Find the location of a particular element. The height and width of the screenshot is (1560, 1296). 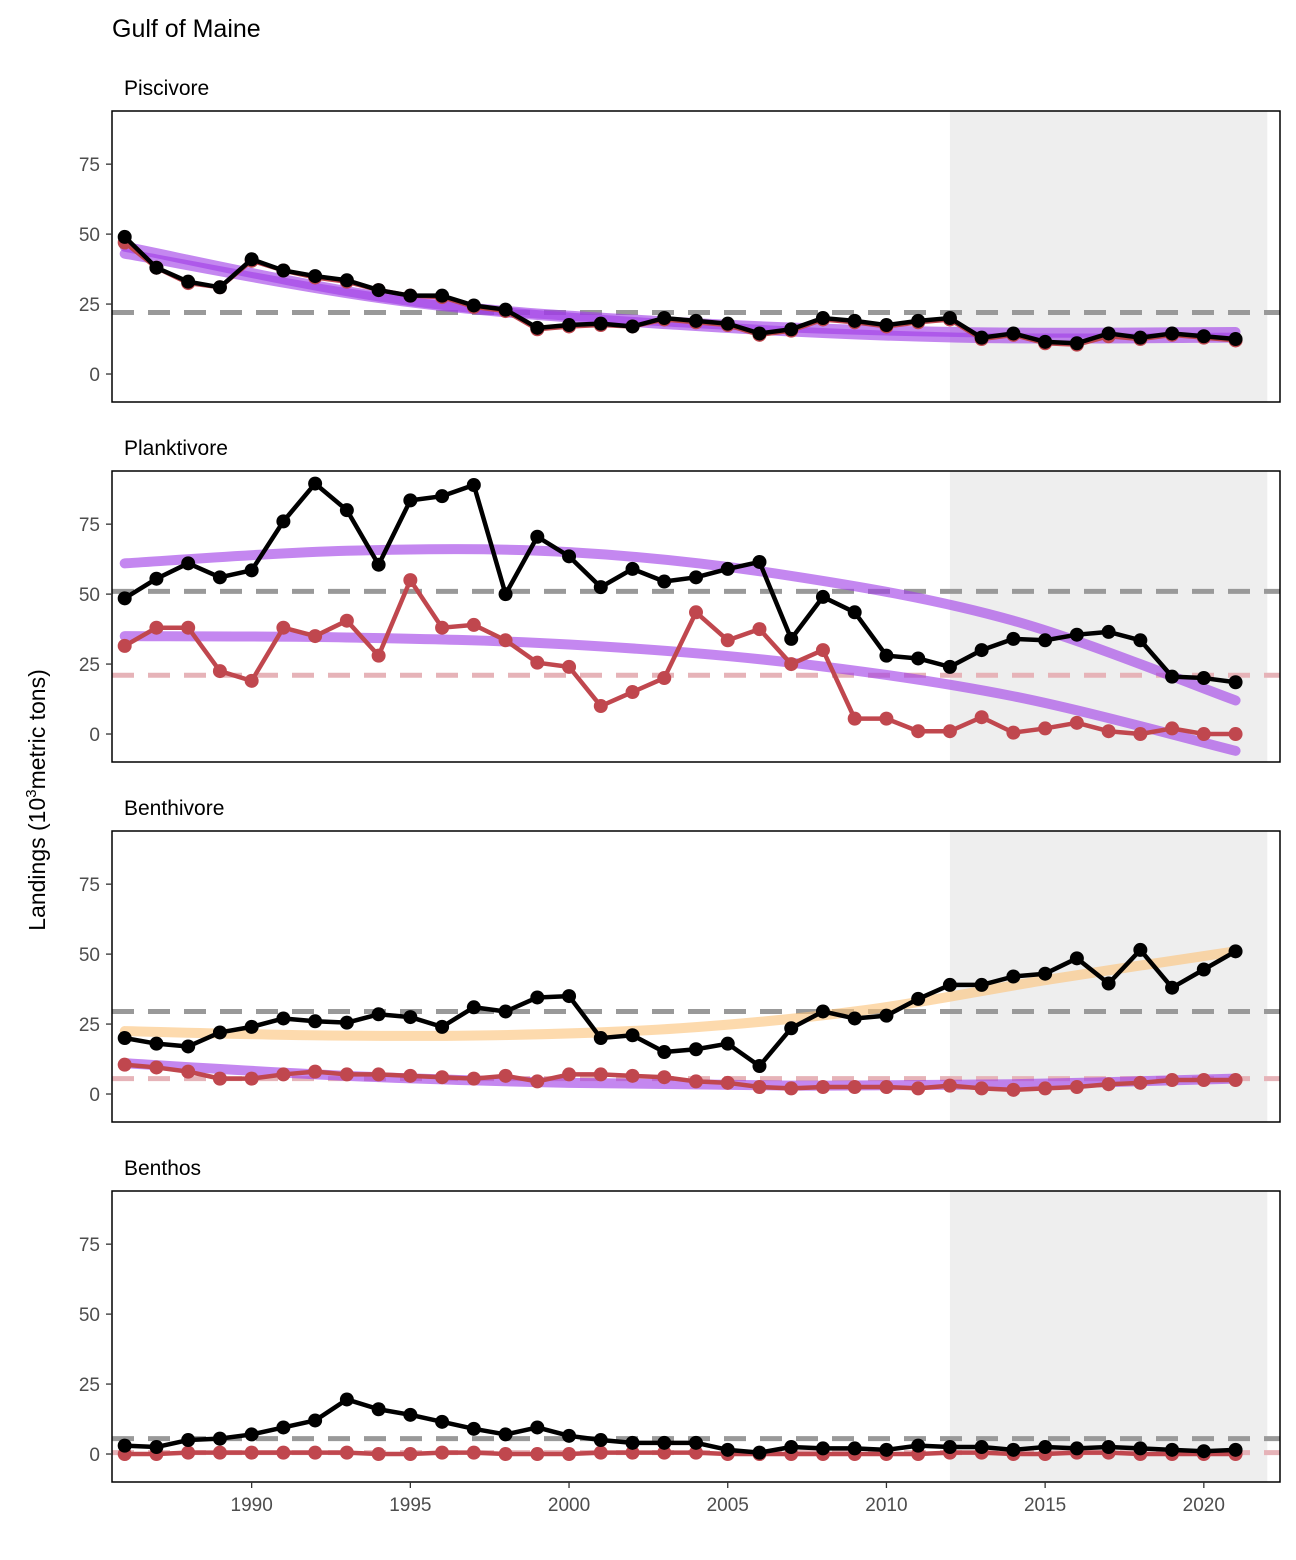

x-tick-label: 2005 is located at coordinates (728, 1505).